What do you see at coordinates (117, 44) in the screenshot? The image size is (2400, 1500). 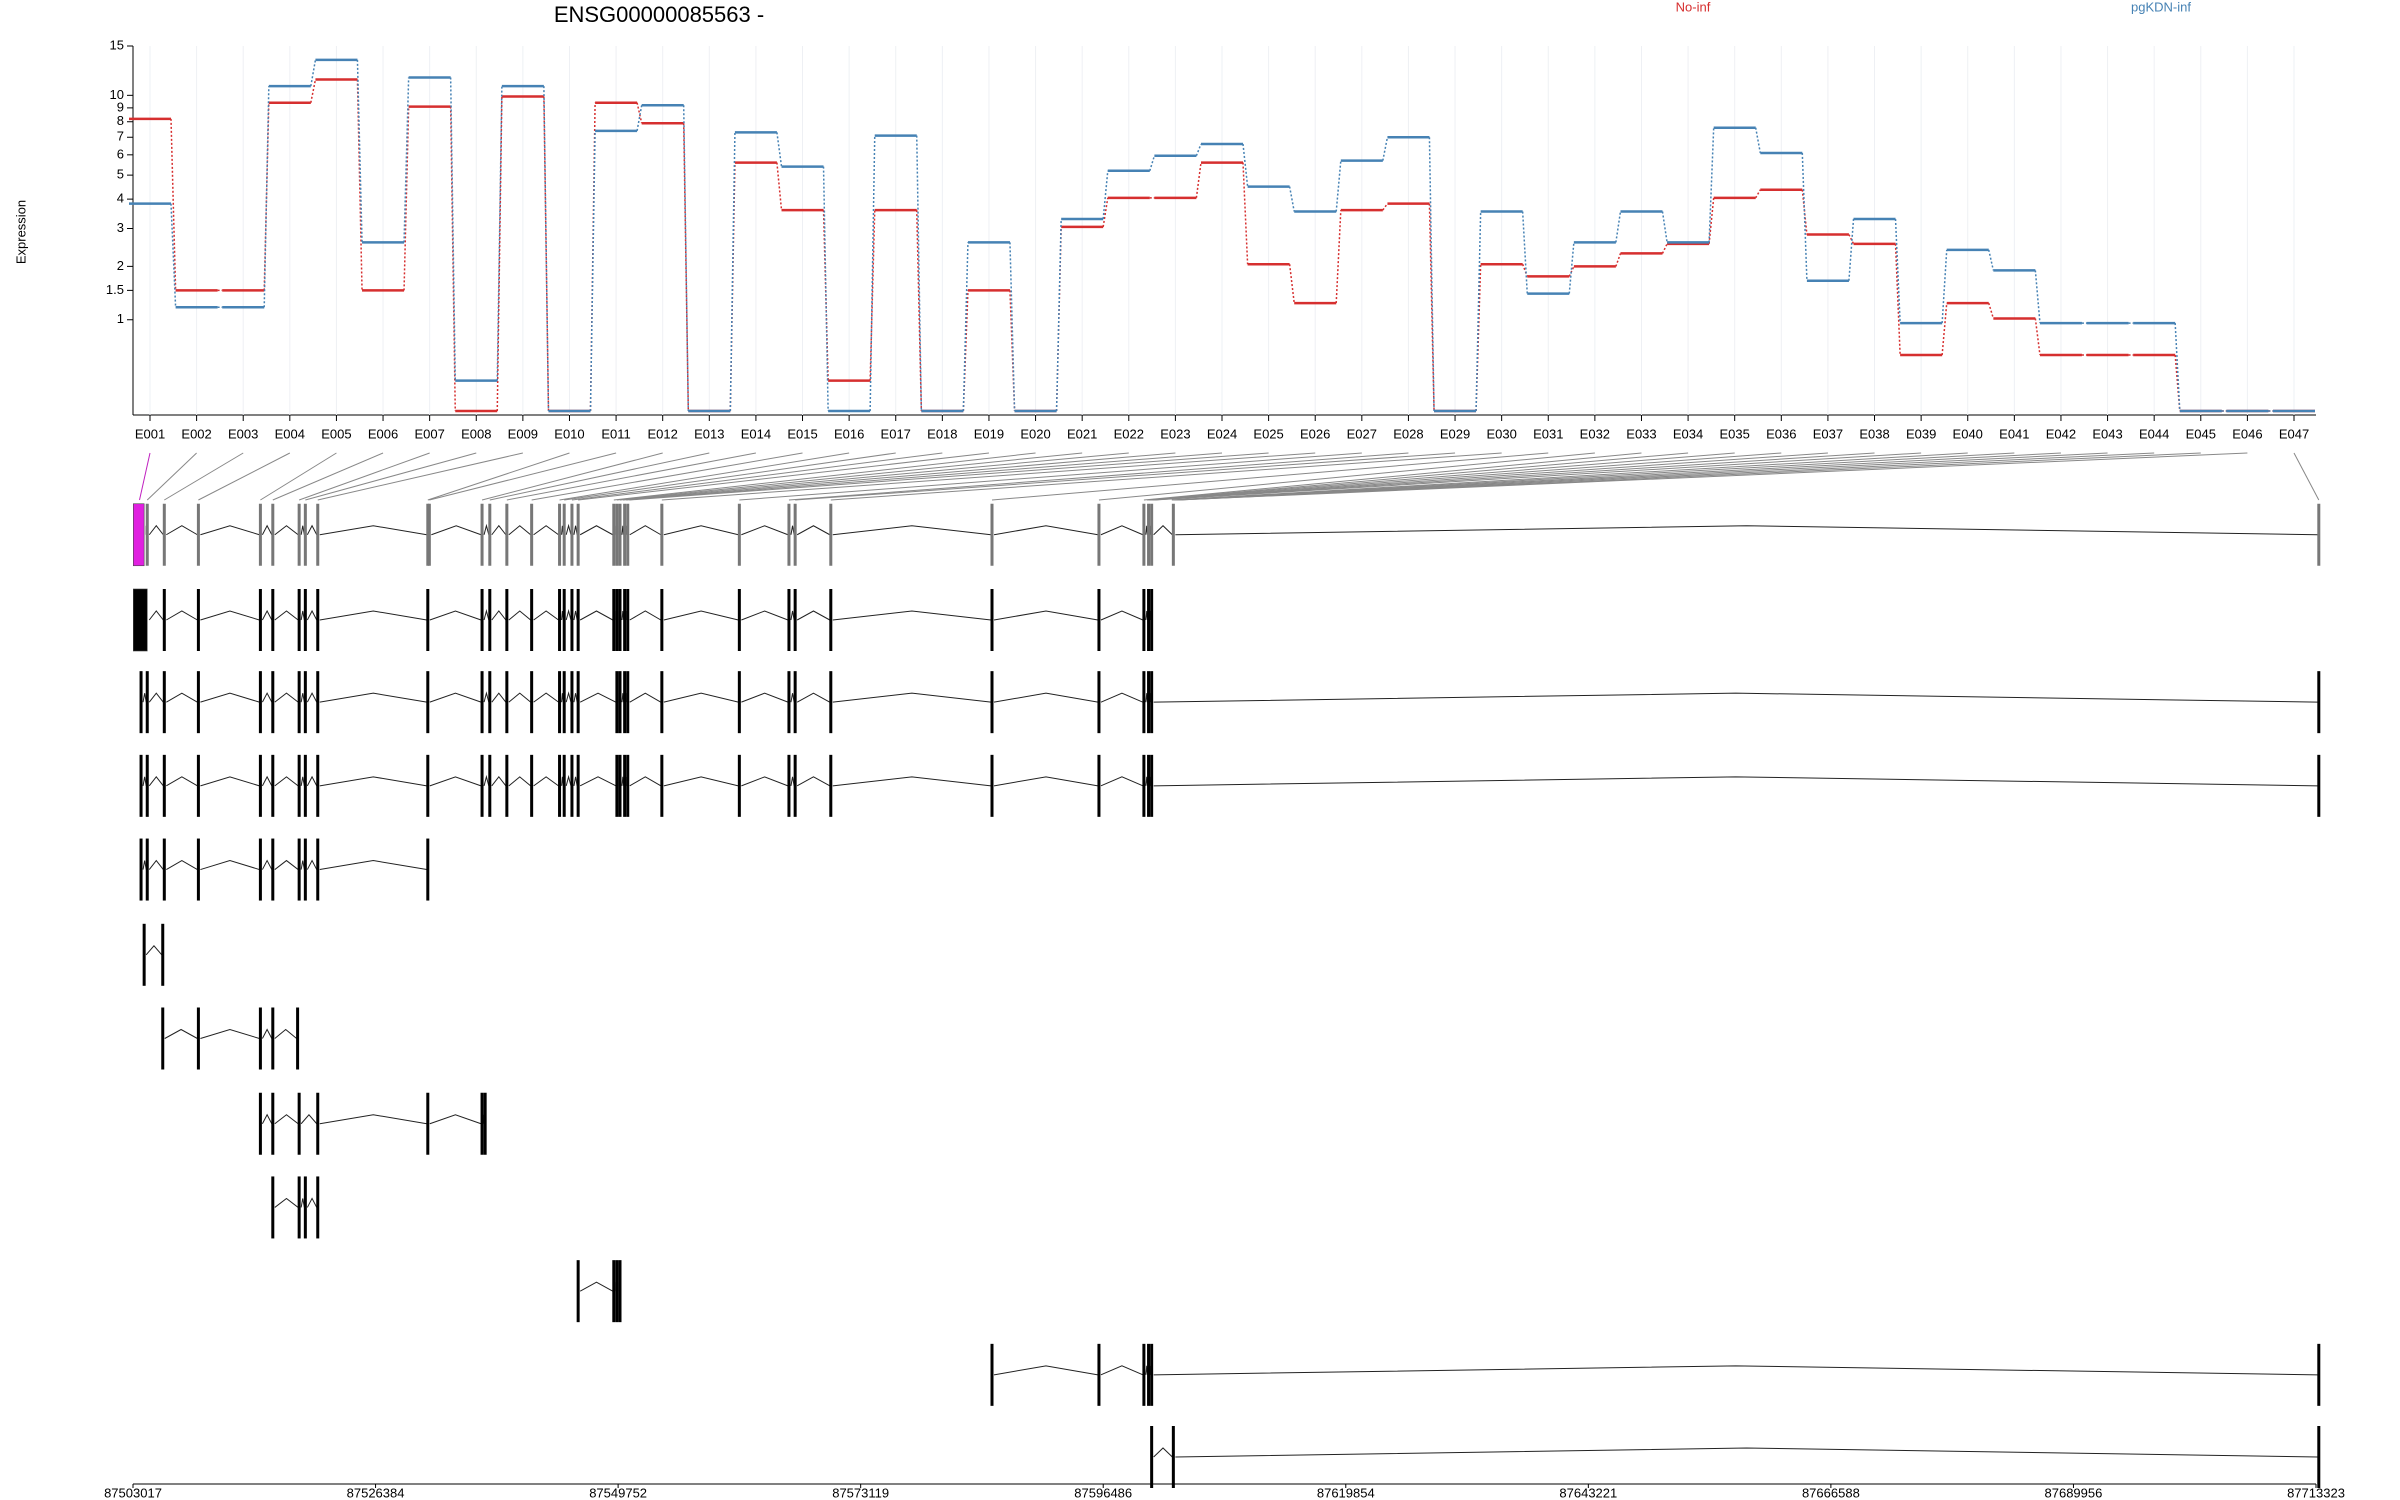 I see `y-tick-label: 15` at bounding box center [117, 44].